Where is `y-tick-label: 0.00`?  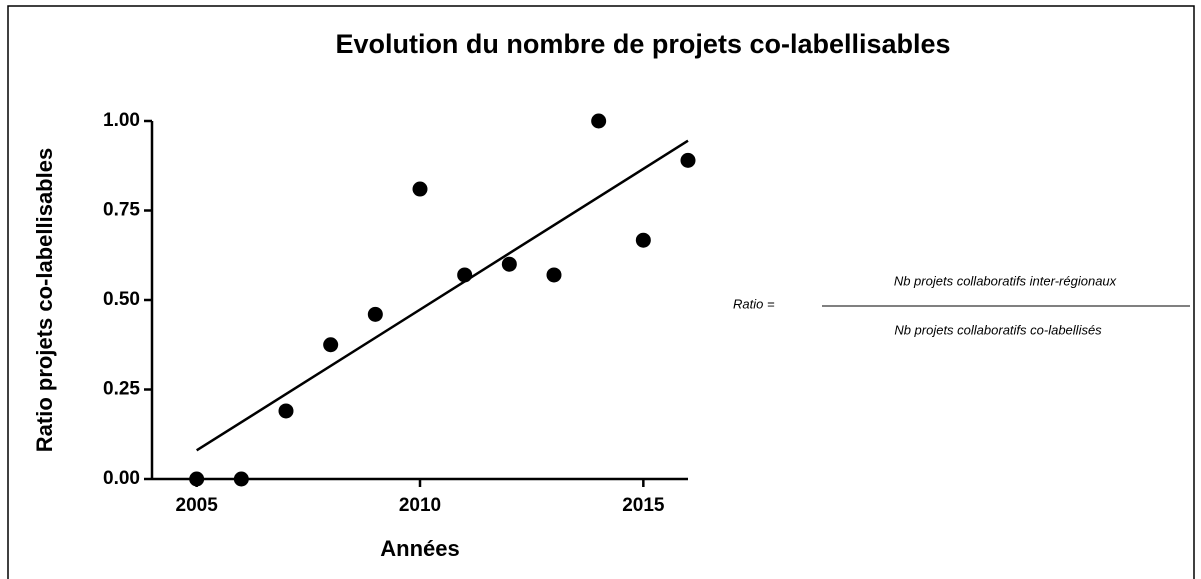
y-tick-label: 0.00 is located at coordinates (121, 478).